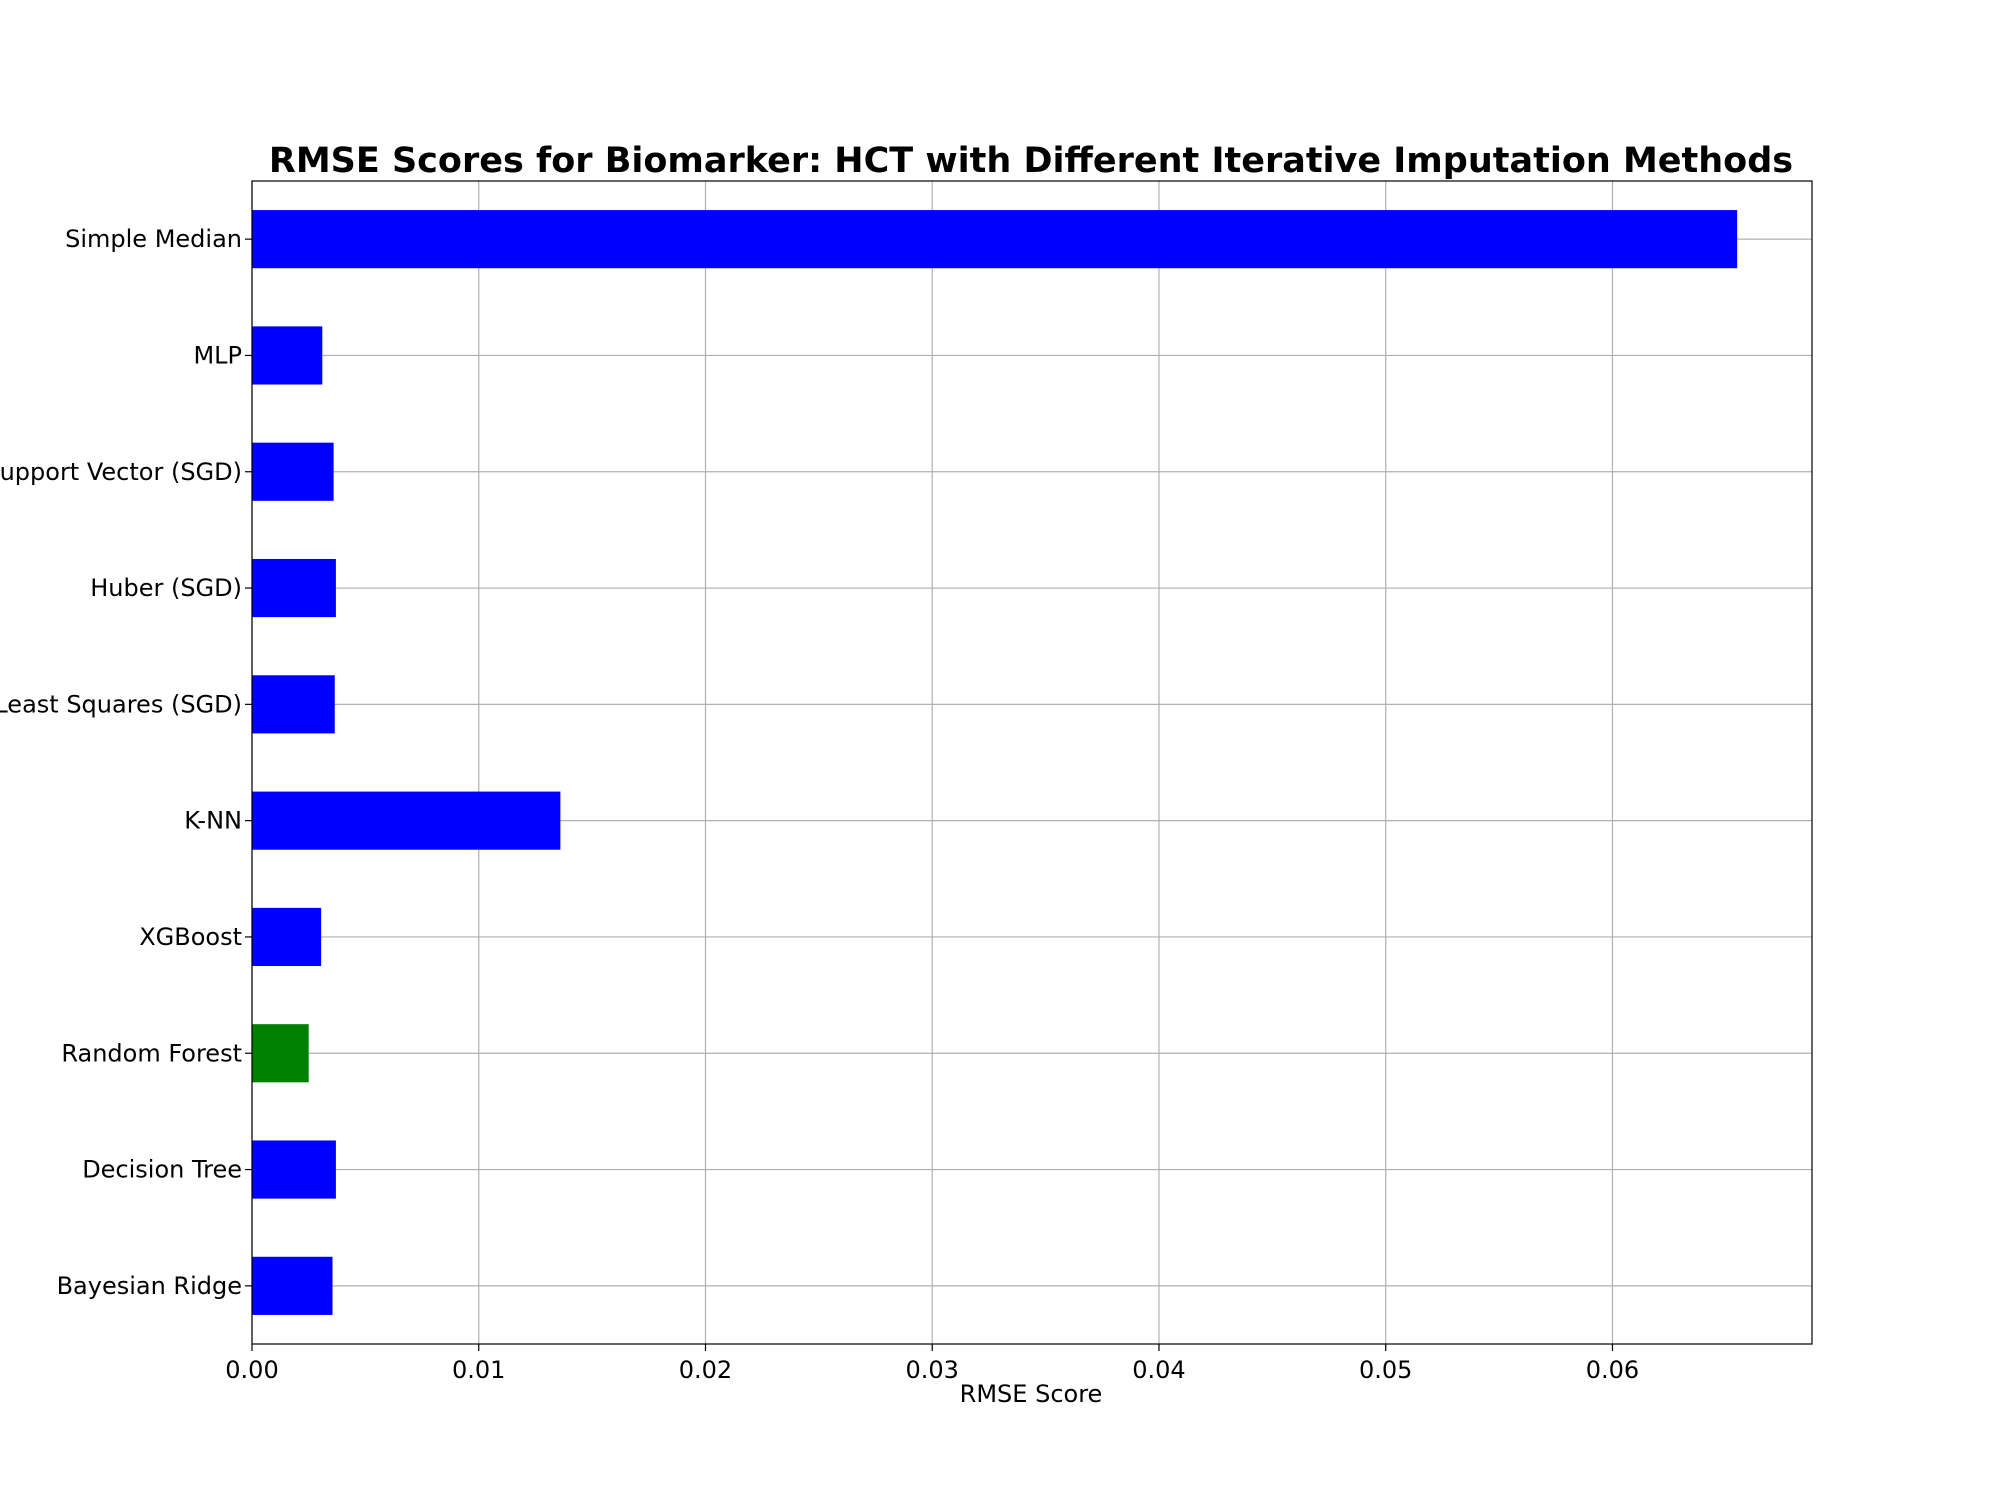 This screenshot has width=2000, height=1500. Describe the element at coordinates (251, 1370) in the screenshot. I see `x-tick-label: 0.00` at that location.